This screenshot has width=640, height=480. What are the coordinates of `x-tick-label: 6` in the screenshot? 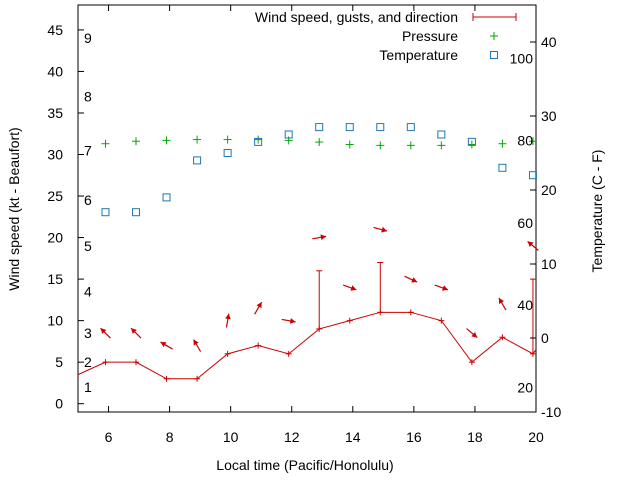 It's located at (109, 437).